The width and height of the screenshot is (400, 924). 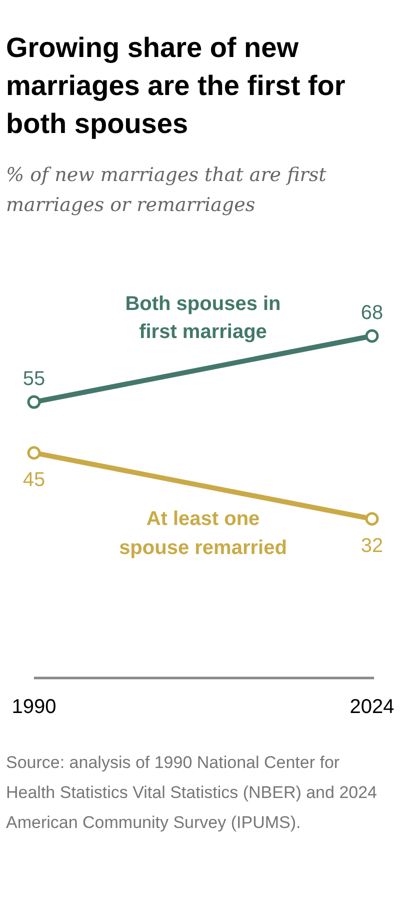 What do you see at coordinates (192, 792) in the screenshot?
I see `source-note: Source: analysis of 1990 National Center for Health Statistics Vital Statistics (NBER) and 2024 American Community Survey (IPUMS).` at bounding box center [192, 792].